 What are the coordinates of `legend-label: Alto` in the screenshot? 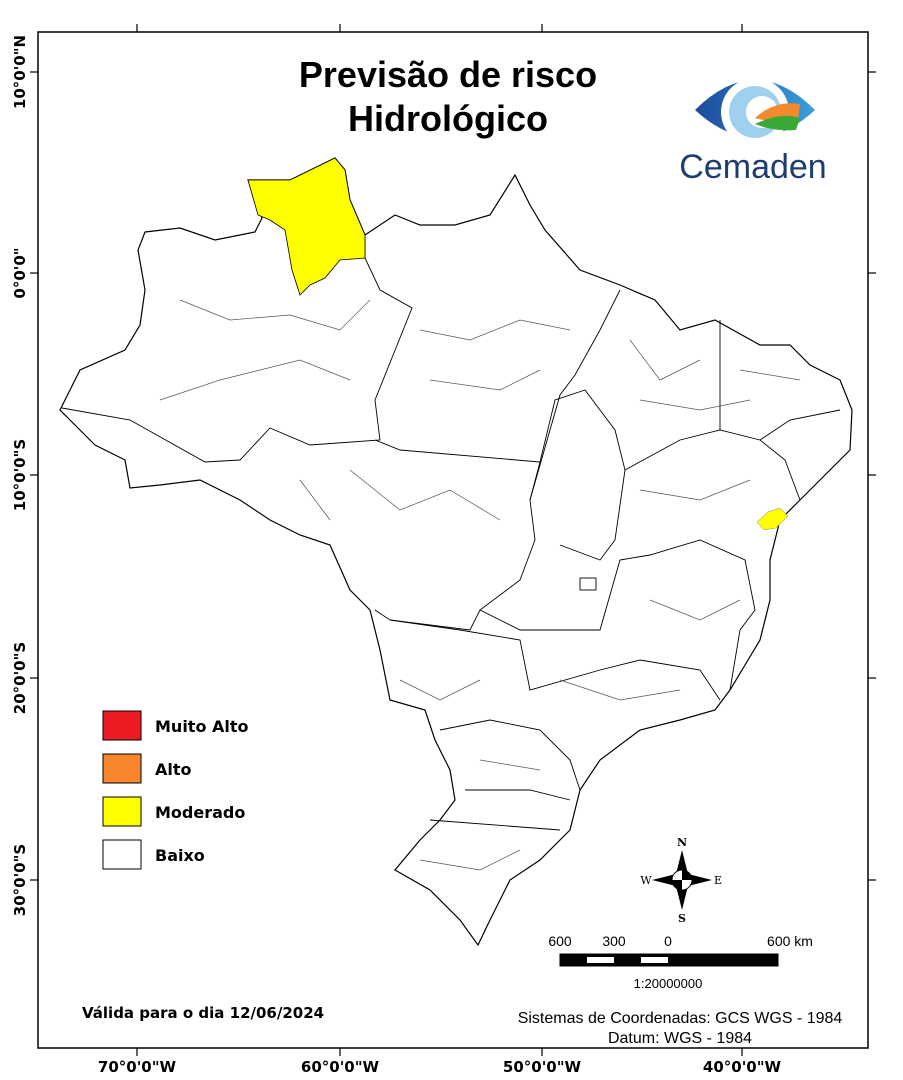 It's located at (173, 769).